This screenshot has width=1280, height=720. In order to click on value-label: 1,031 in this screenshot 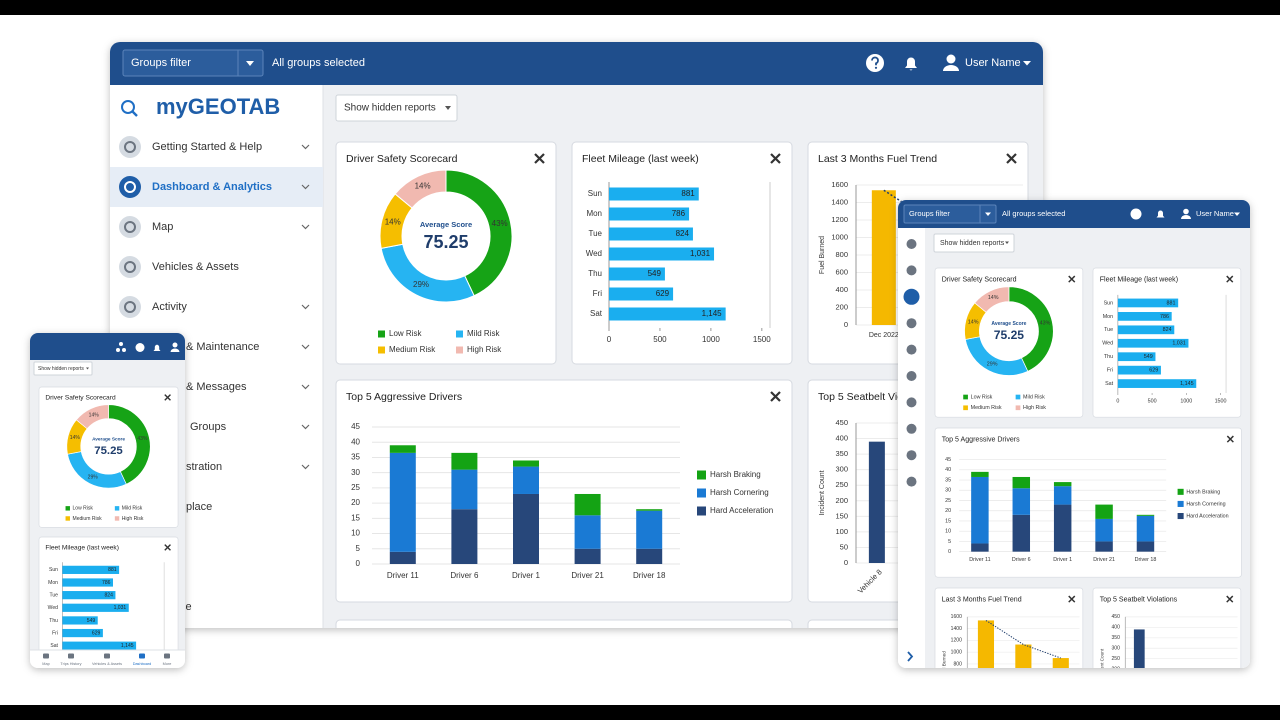, I will do `click(120, 608)`.